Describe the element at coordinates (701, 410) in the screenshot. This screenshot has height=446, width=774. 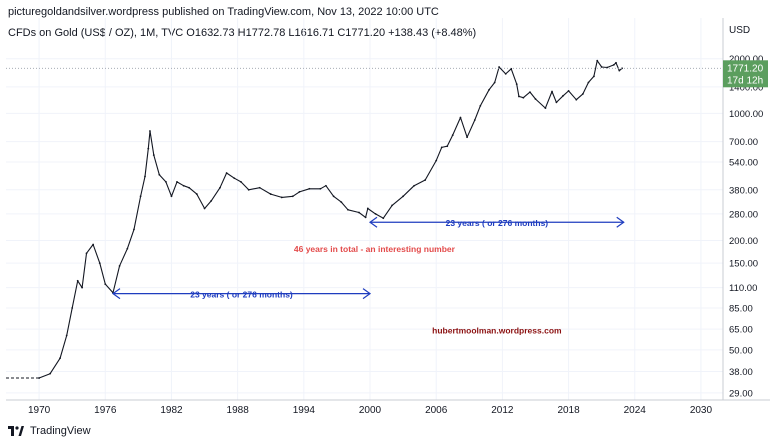
I see `x-tick-label: 2030` at that location.